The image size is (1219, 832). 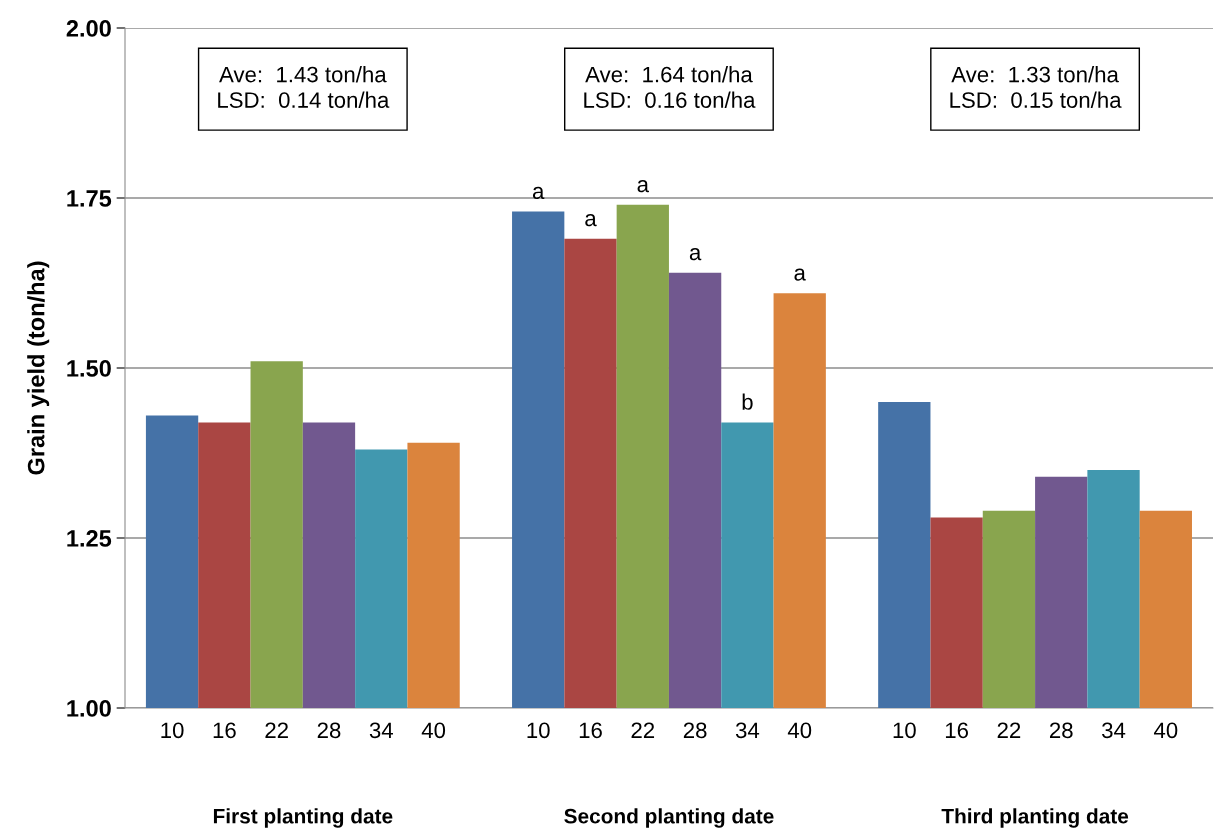 What do you see at coordinates (1035, 818) in the screenshot?
I see `text: Third planting date` at bounding box center [1035, 818].